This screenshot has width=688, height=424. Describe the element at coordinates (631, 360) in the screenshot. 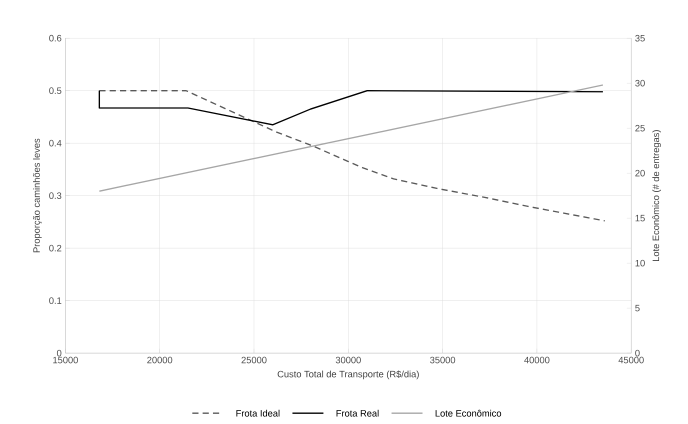

I see `x-tick-label: 45000` at that location.